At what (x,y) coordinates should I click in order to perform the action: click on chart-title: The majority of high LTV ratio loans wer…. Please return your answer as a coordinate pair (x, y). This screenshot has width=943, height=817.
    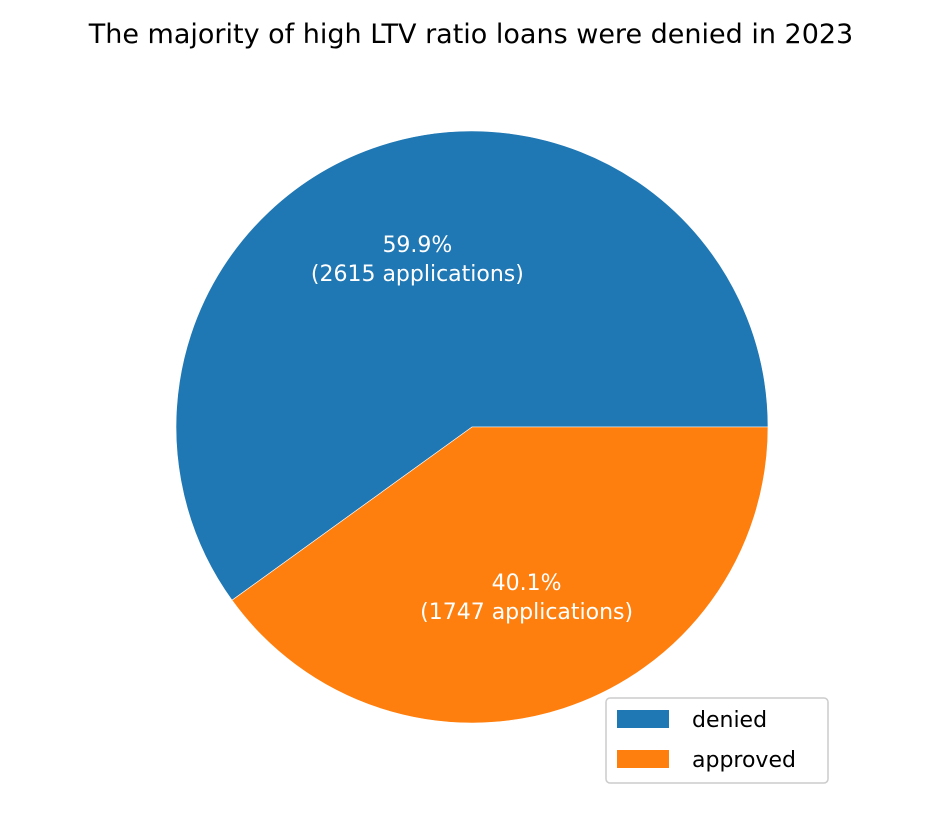
    Looking at the image, I should click on (471, 34).